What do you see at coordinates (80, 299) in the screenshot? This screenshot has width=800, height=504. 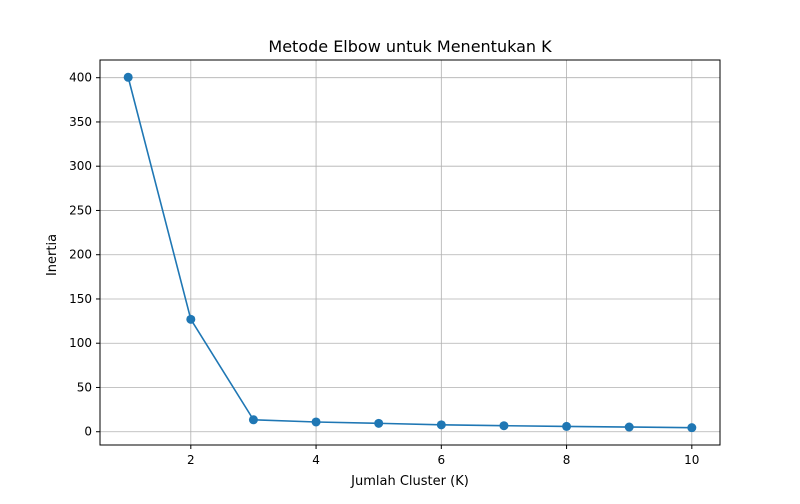 I see `y-tick-label: 150` at bounding box center [80, 299].